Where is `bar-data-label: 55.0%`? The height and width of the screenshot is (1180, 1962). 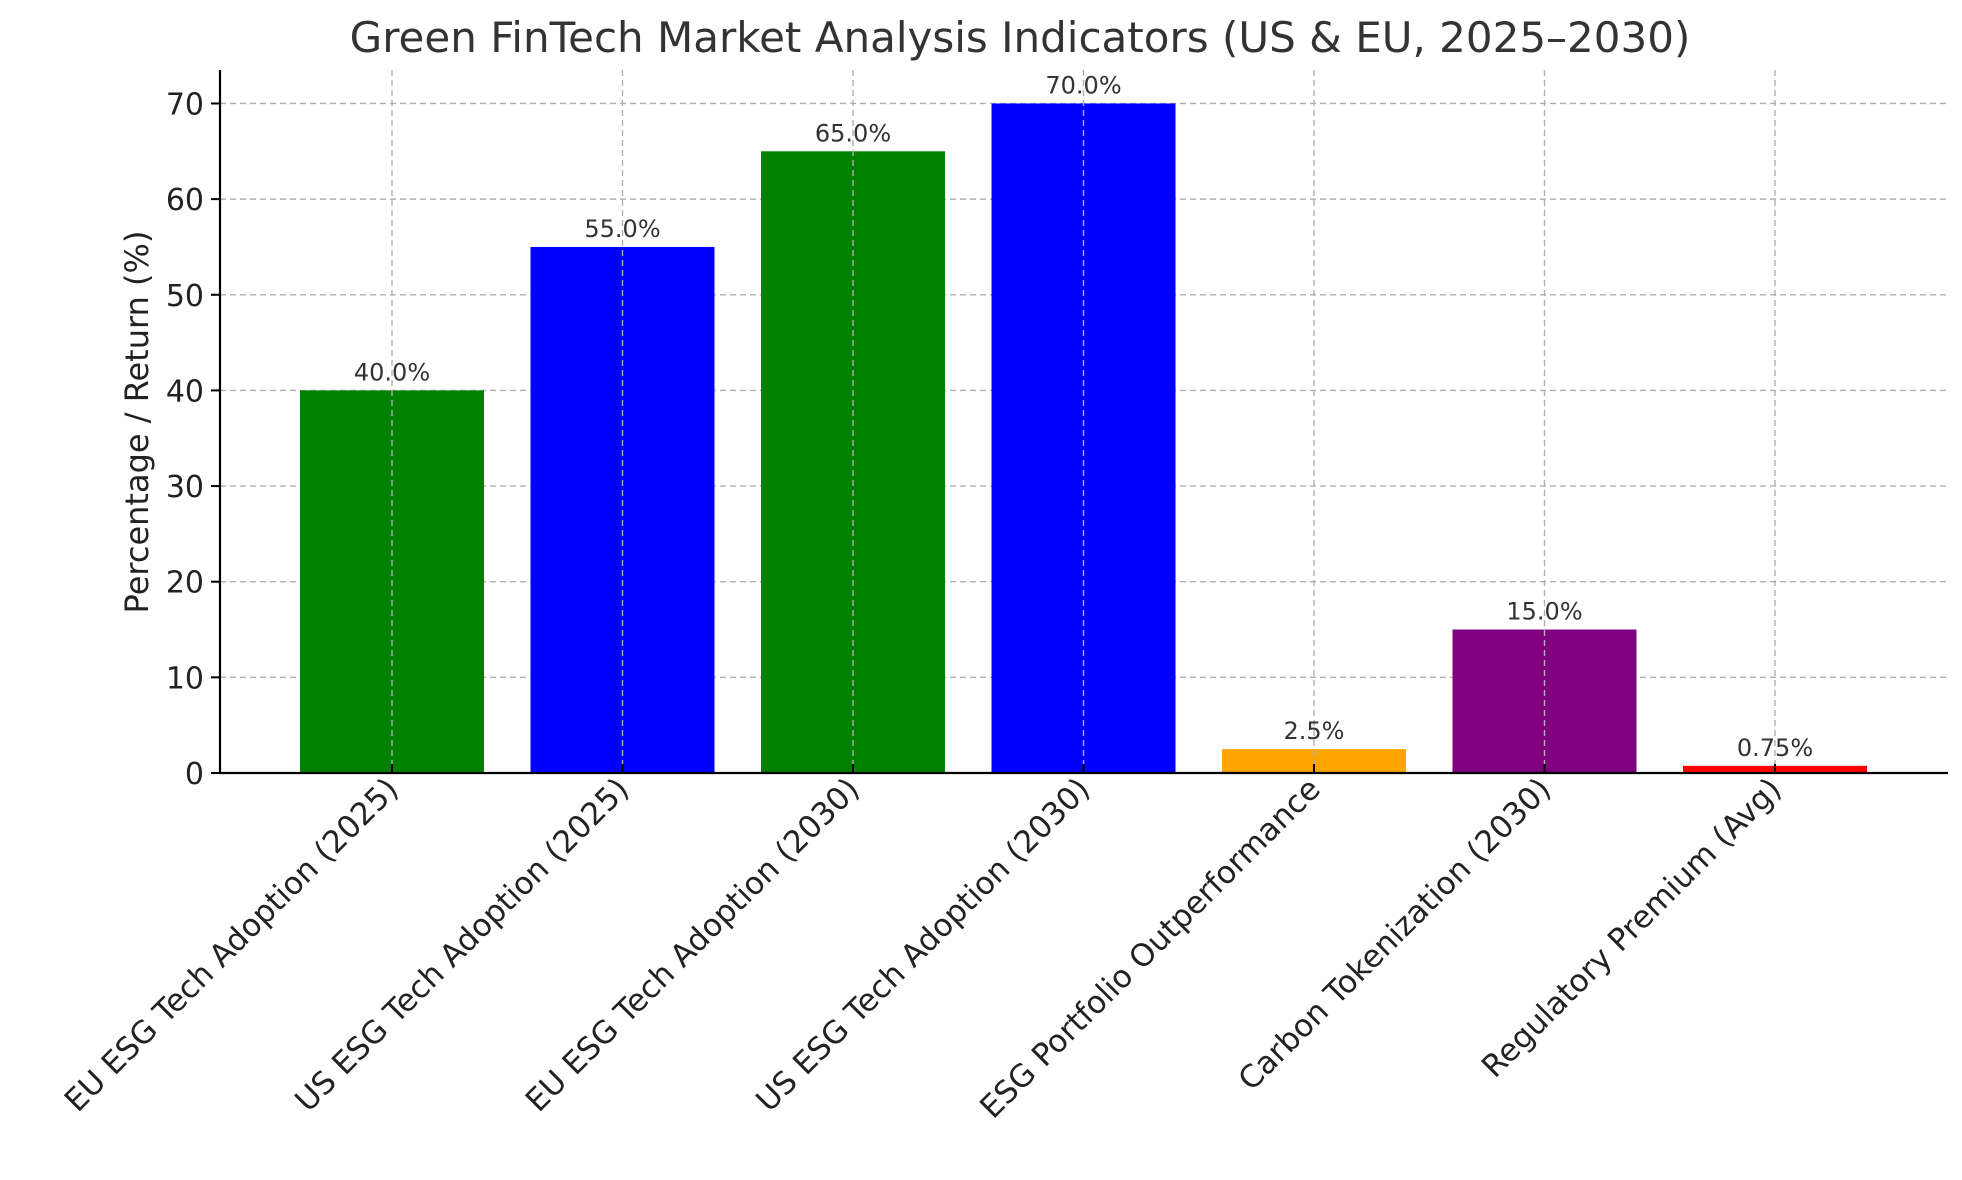 bar-data-label: 55.0% is located at coordinates (622, 229).